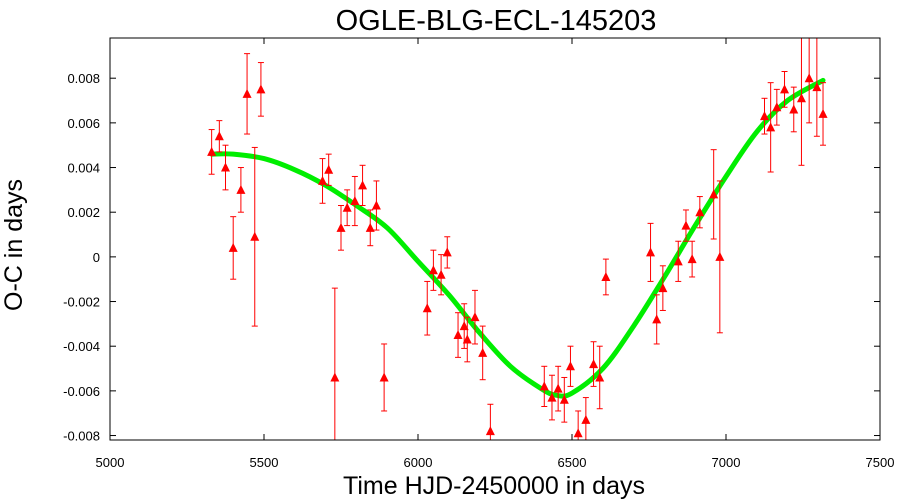  What do you see at coordinates (264, 462) in the screenshot?
I see `x-tick-label: 5500` at bounding box center [264, 462].